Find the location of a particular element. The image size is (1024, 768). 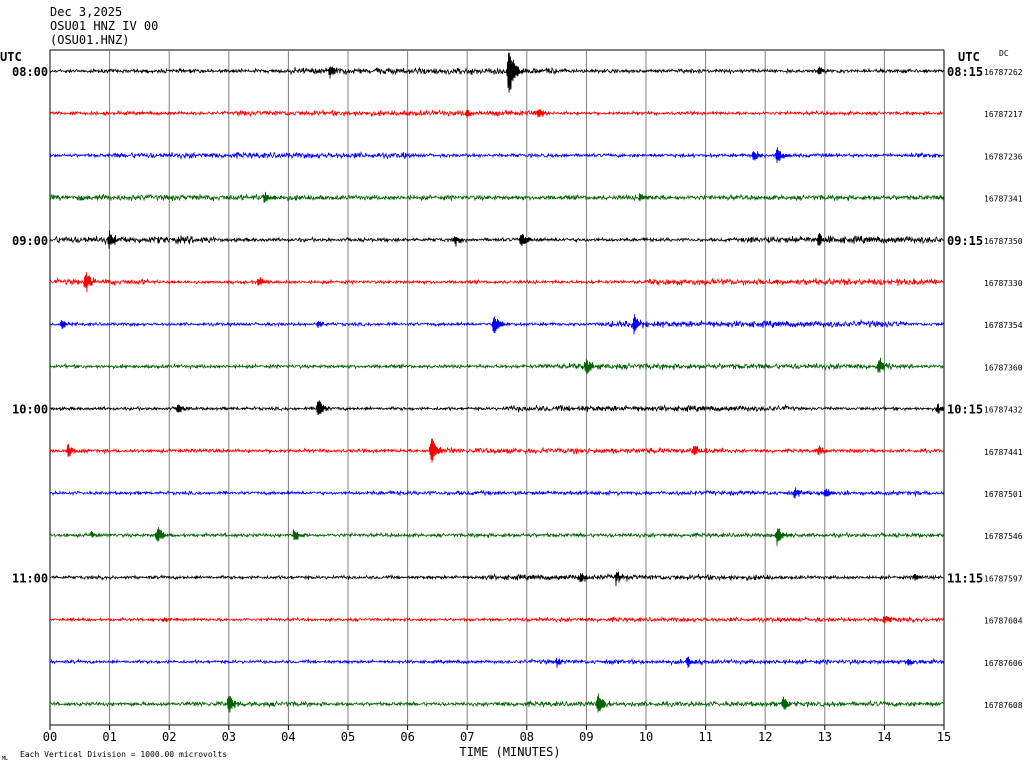

right-time-label: 11:15 is located at coordinates (965, 578).